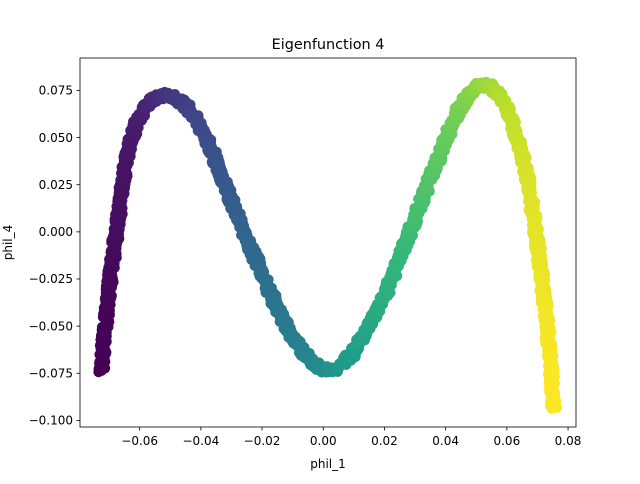 This screenshot has width=640, height=484. I want to click on y-tick-label: 0.025, so click(56, 185).